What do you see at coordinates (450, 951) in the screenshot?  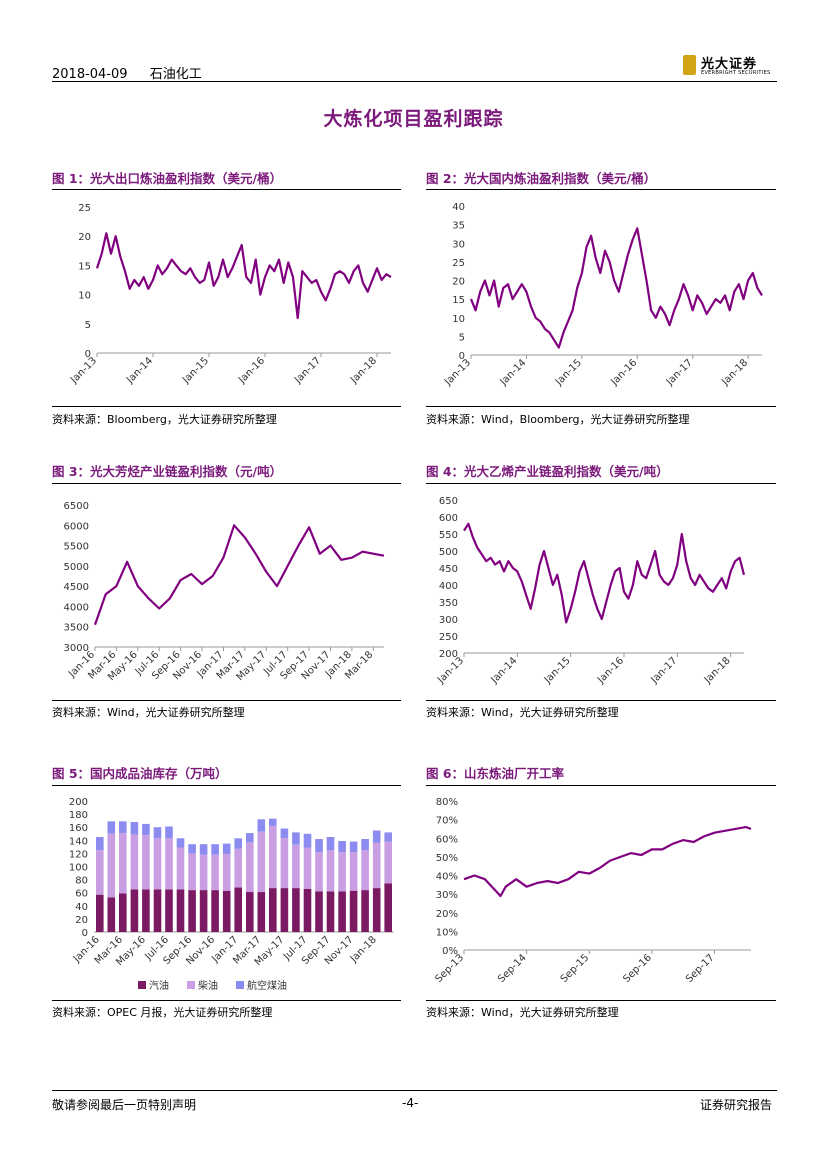 I see `chart6-y-tick-label: 0%` at bounding box center [450, 951].